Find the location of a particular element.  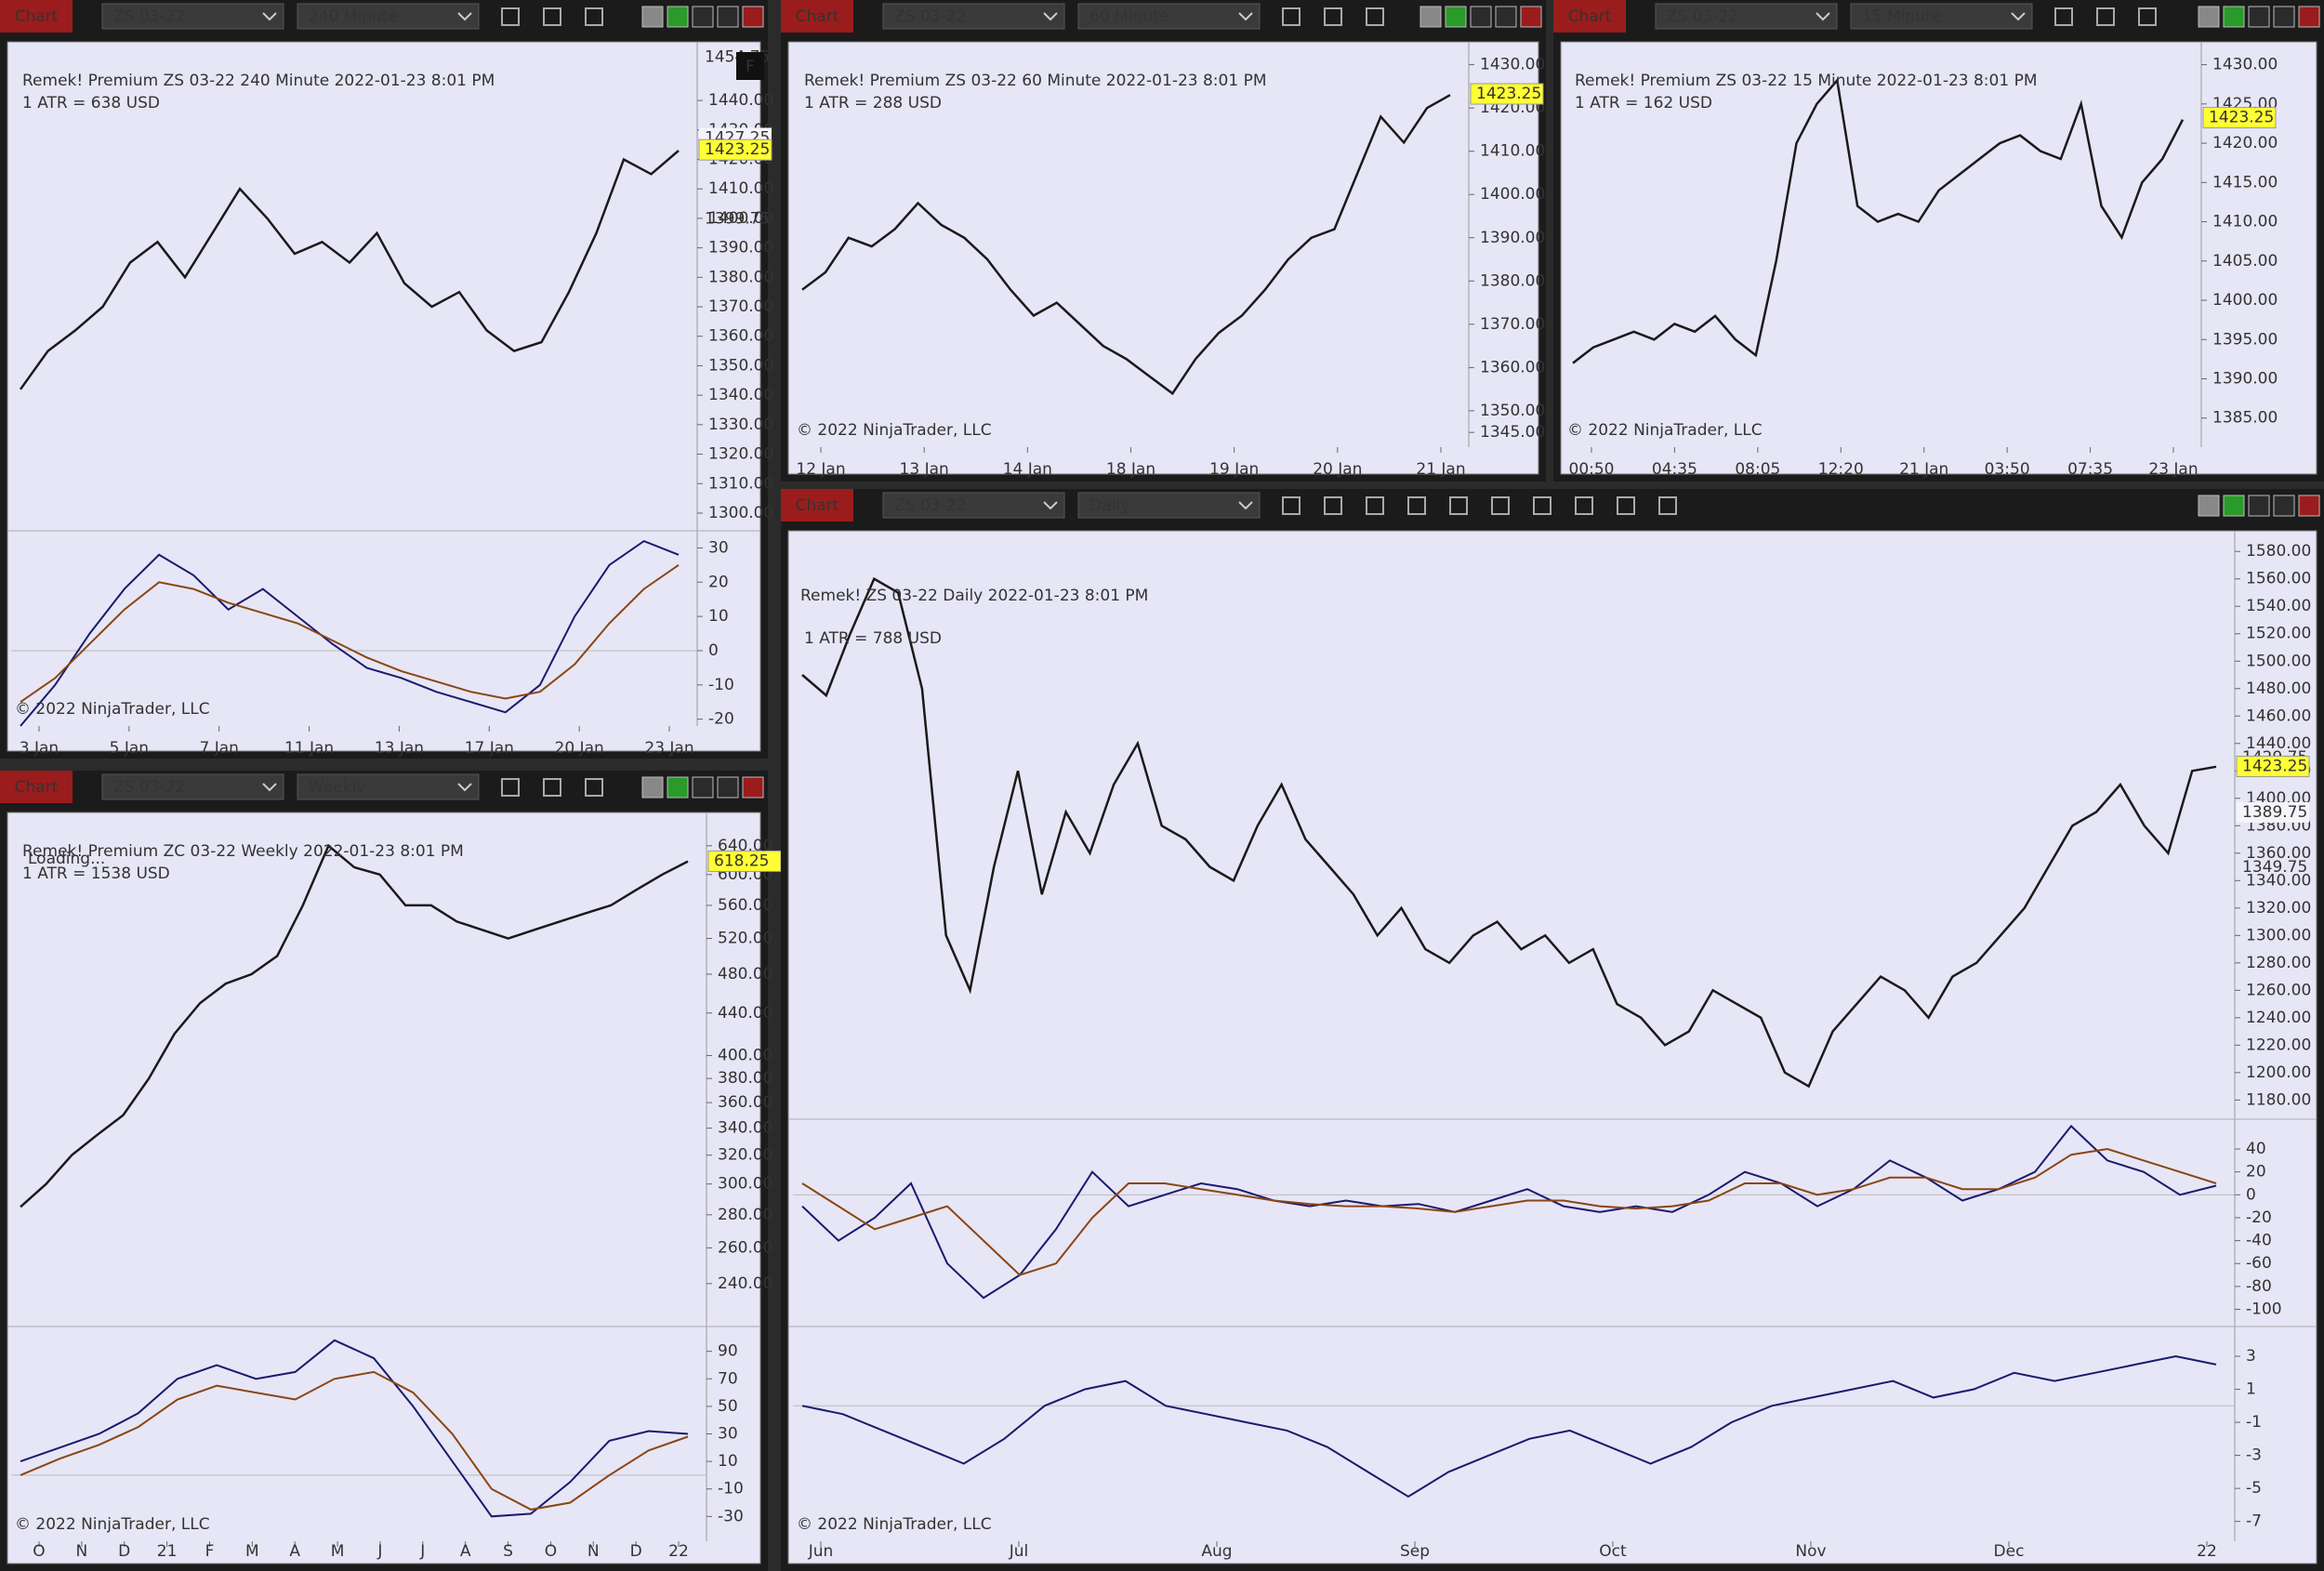

y-tick-label: 30 is located at coordinates (728, 1434).